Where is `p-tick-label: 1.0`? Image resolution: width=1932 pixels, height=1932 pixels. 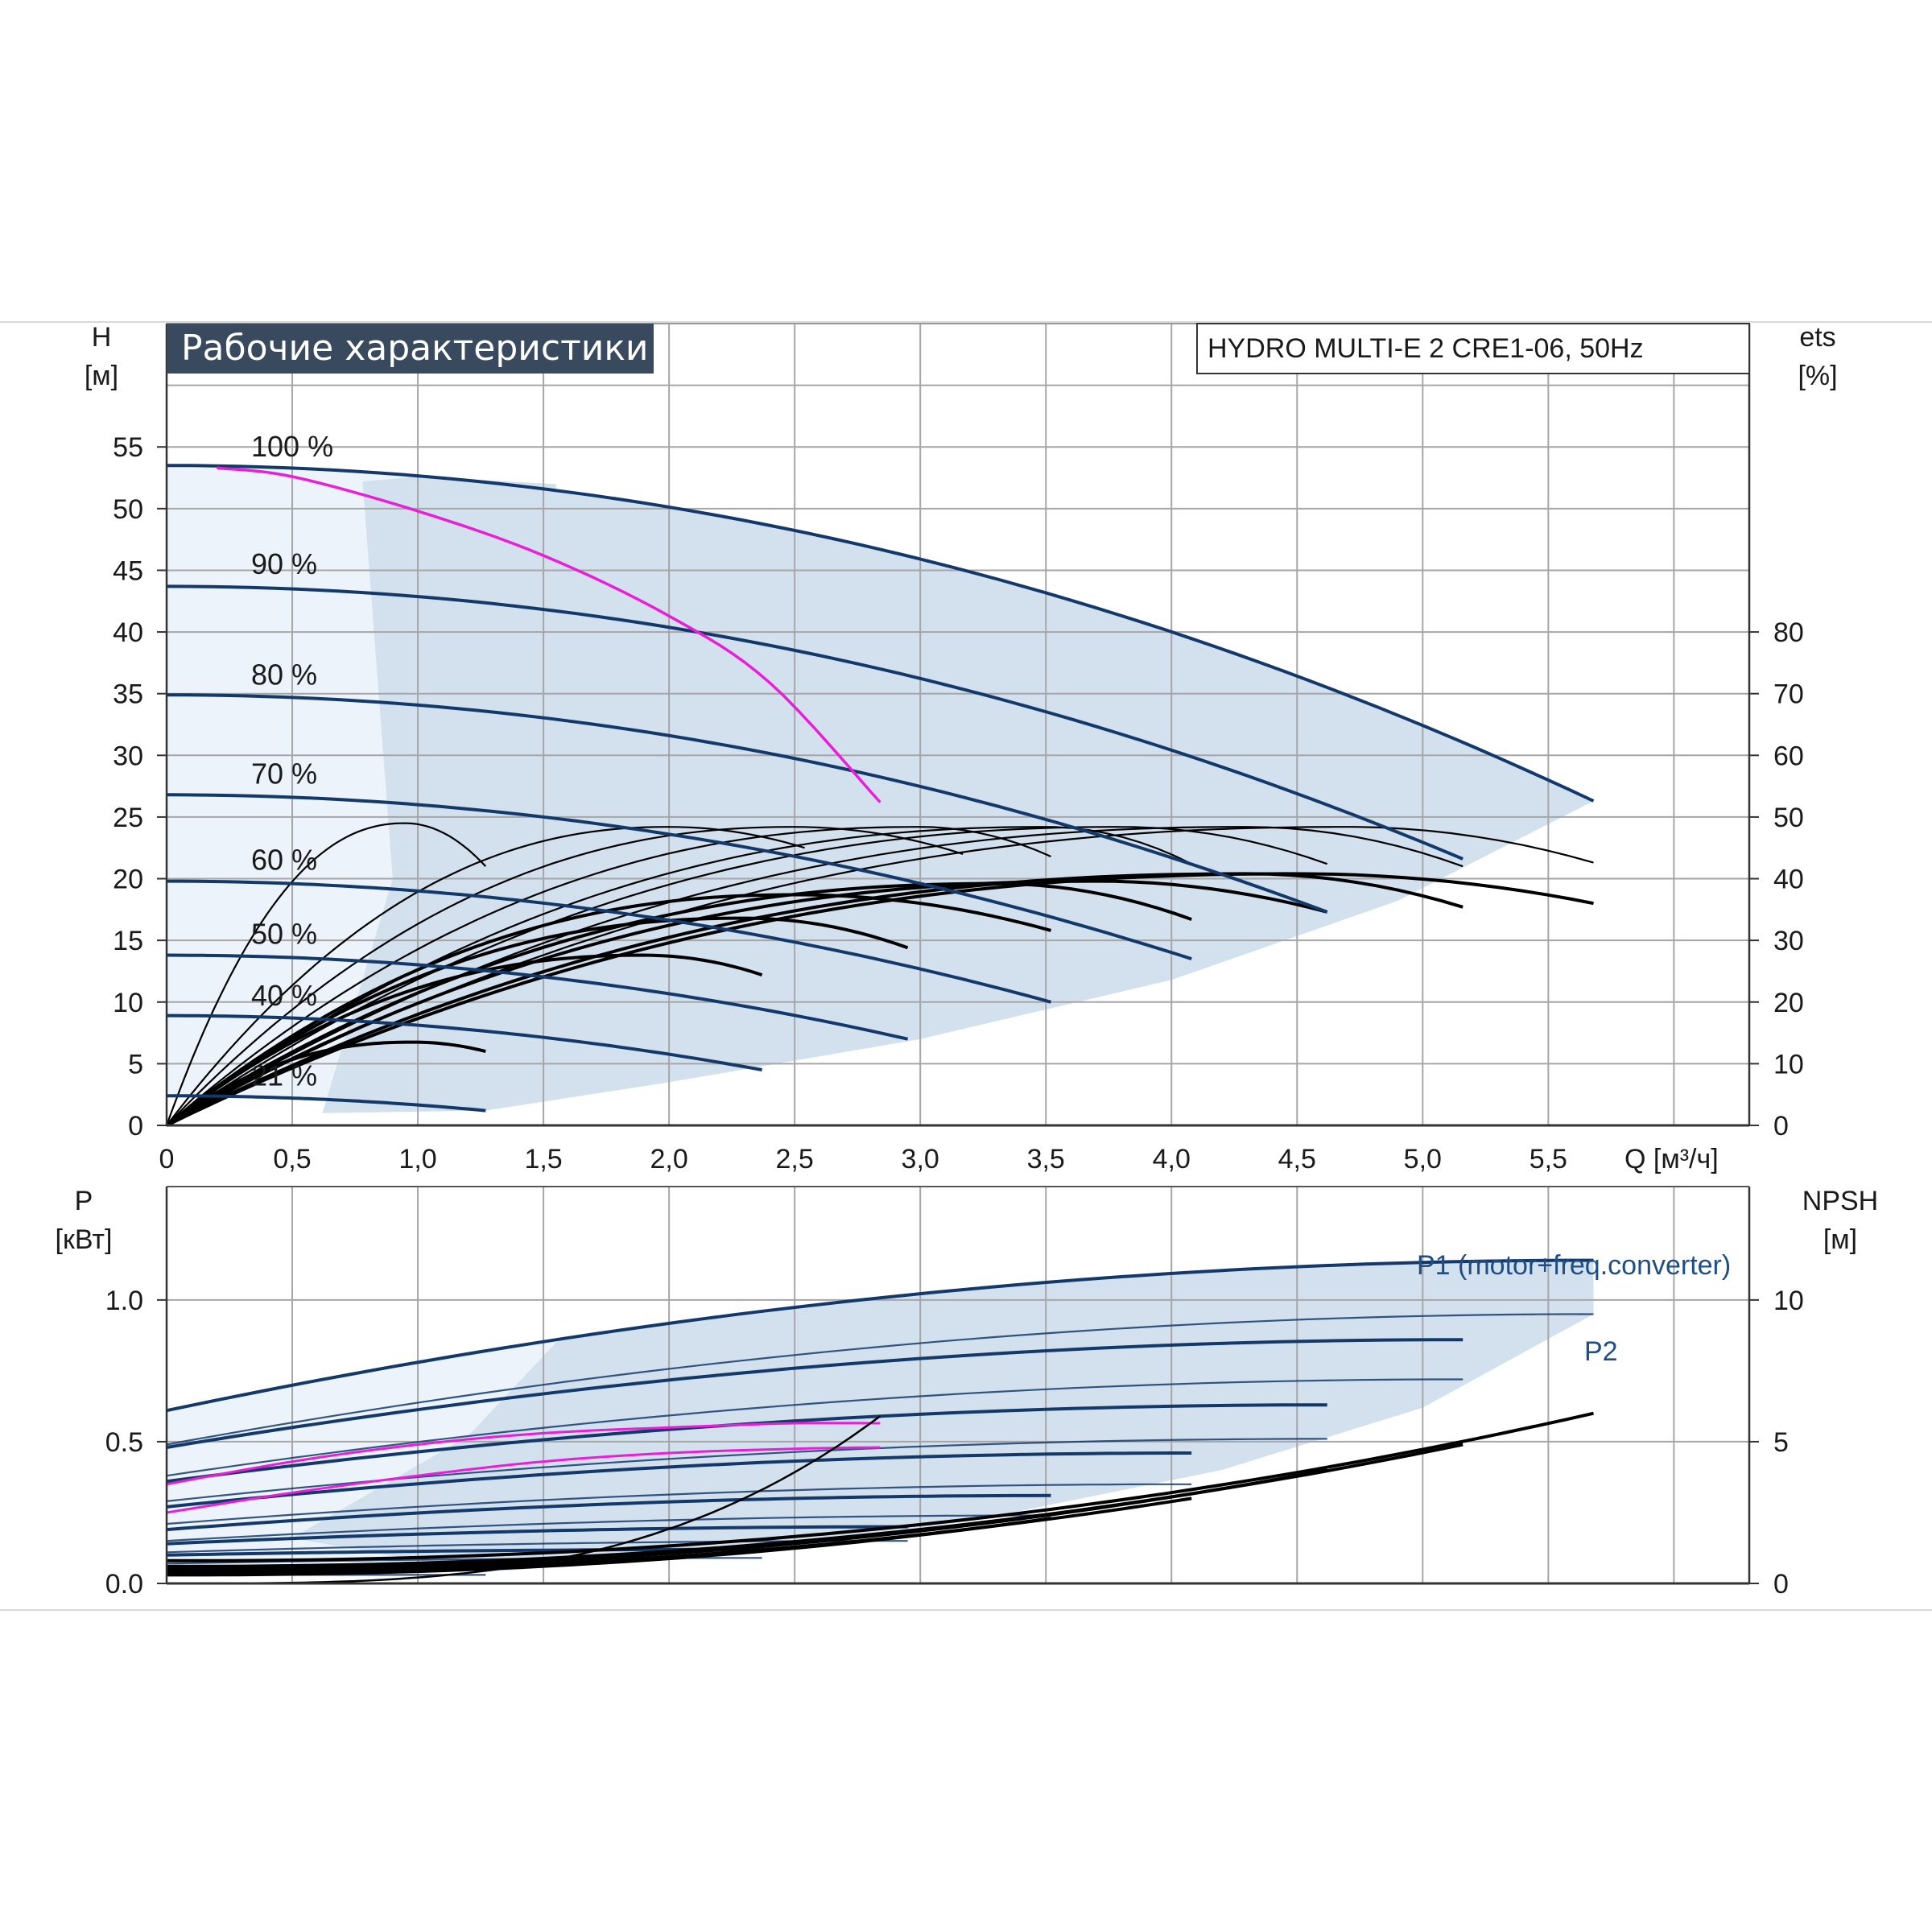
p-tick-label: 1.0 is located at coordinates (124, 1301).